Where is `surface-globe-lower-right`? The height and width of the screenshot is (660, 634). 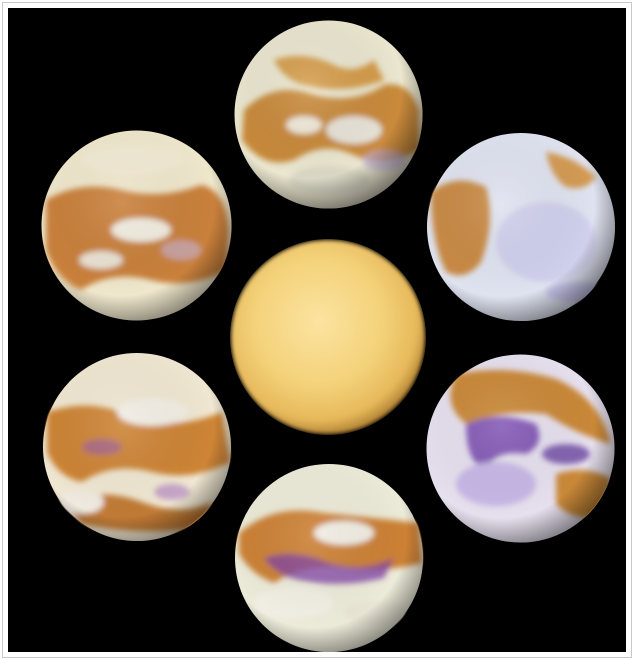 surface-globe-lower-right is located at coordinates (520, 448).